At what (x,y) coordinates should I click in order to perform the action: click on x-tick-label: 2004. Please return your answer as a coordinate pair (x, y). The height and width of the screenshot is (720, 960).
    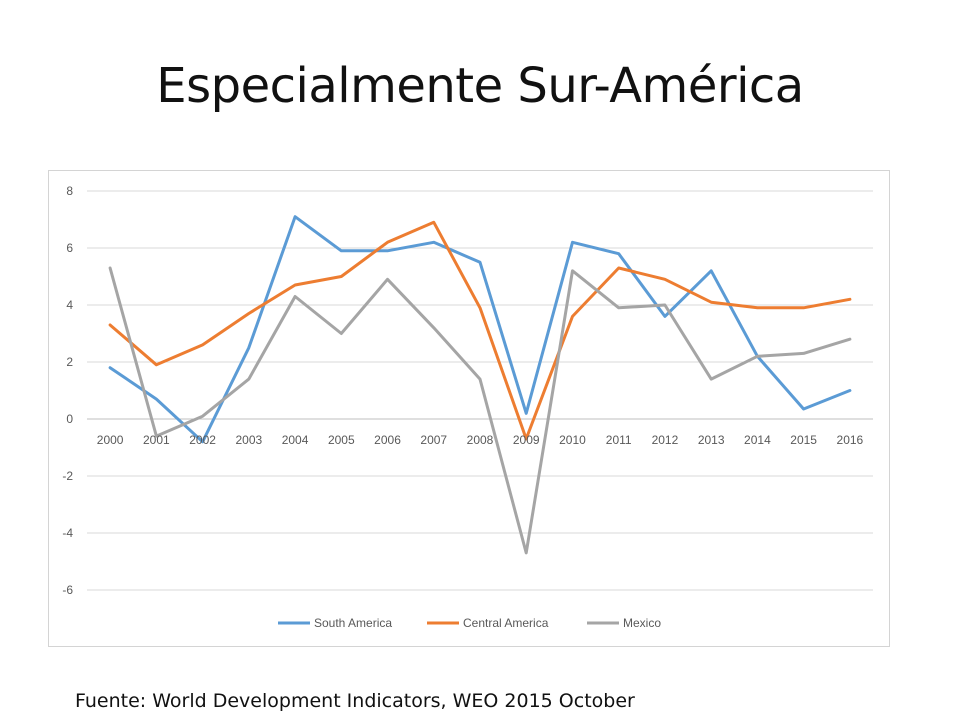
    Looking at the image, I should click on (295, 440).